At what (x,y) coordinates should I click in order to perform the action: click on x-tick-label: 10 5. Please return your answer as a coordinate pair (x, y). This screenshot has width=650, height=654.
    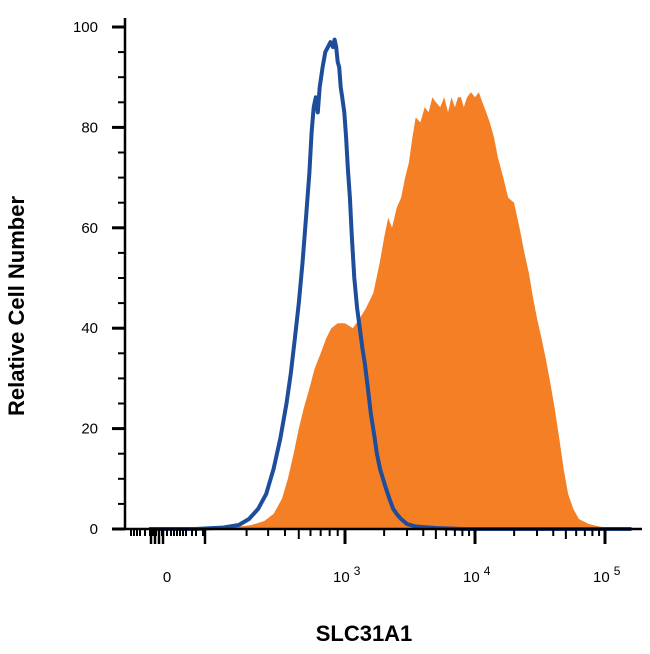
    Looking at the image, I should click on (607, 575).